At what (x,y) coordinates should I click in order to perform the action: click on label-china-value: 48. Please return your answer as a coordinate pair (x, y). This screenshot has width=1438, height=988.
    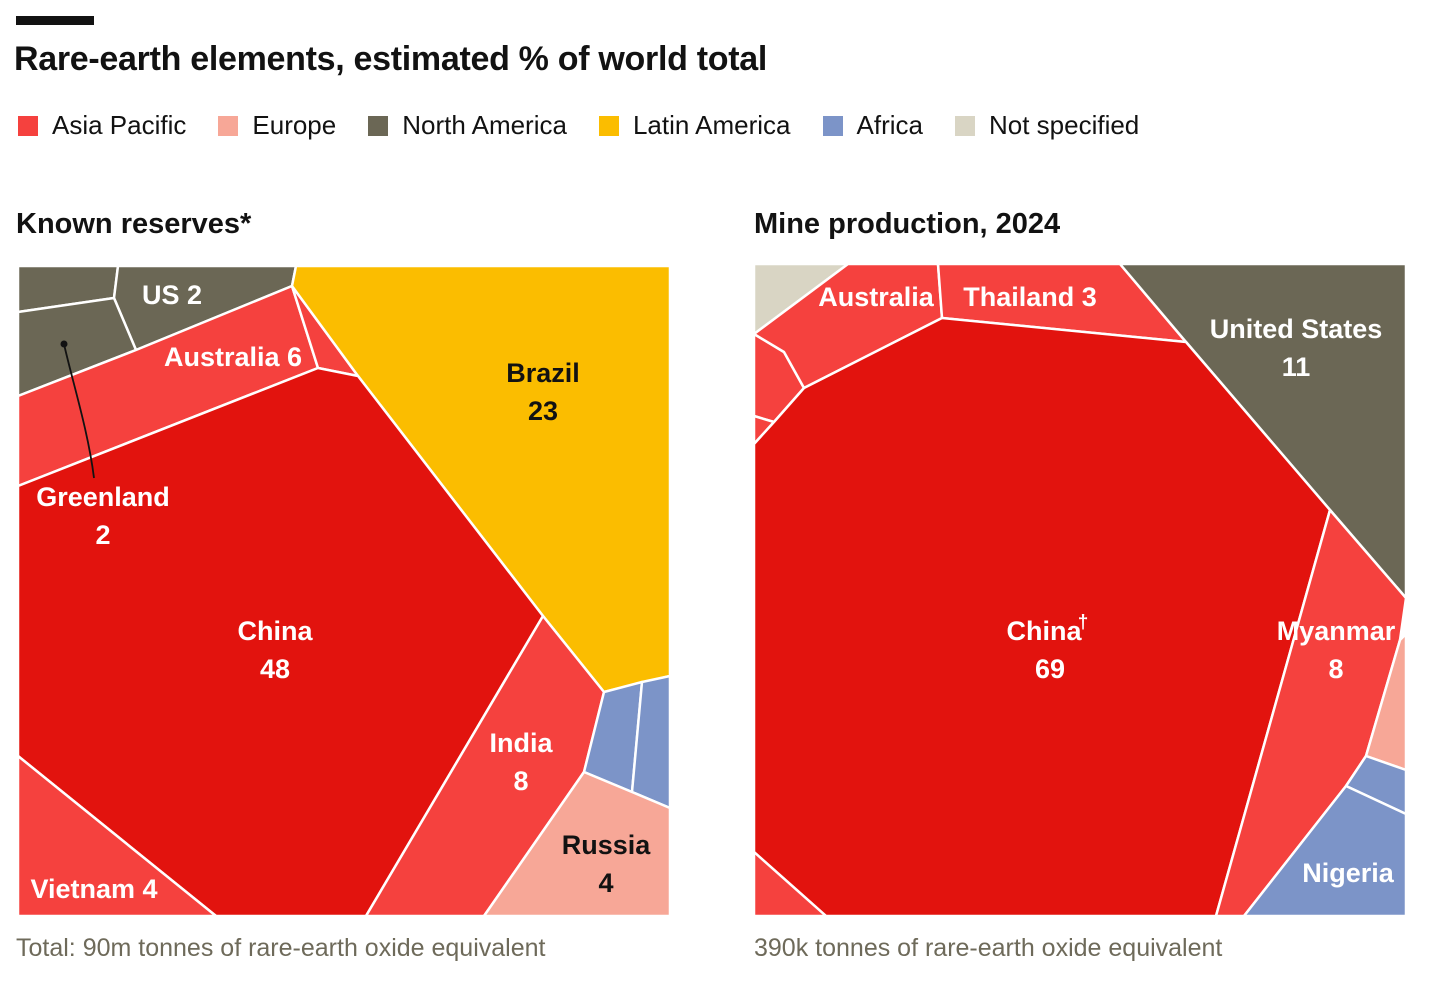
    Looking at the image, I should click on (275, 669).